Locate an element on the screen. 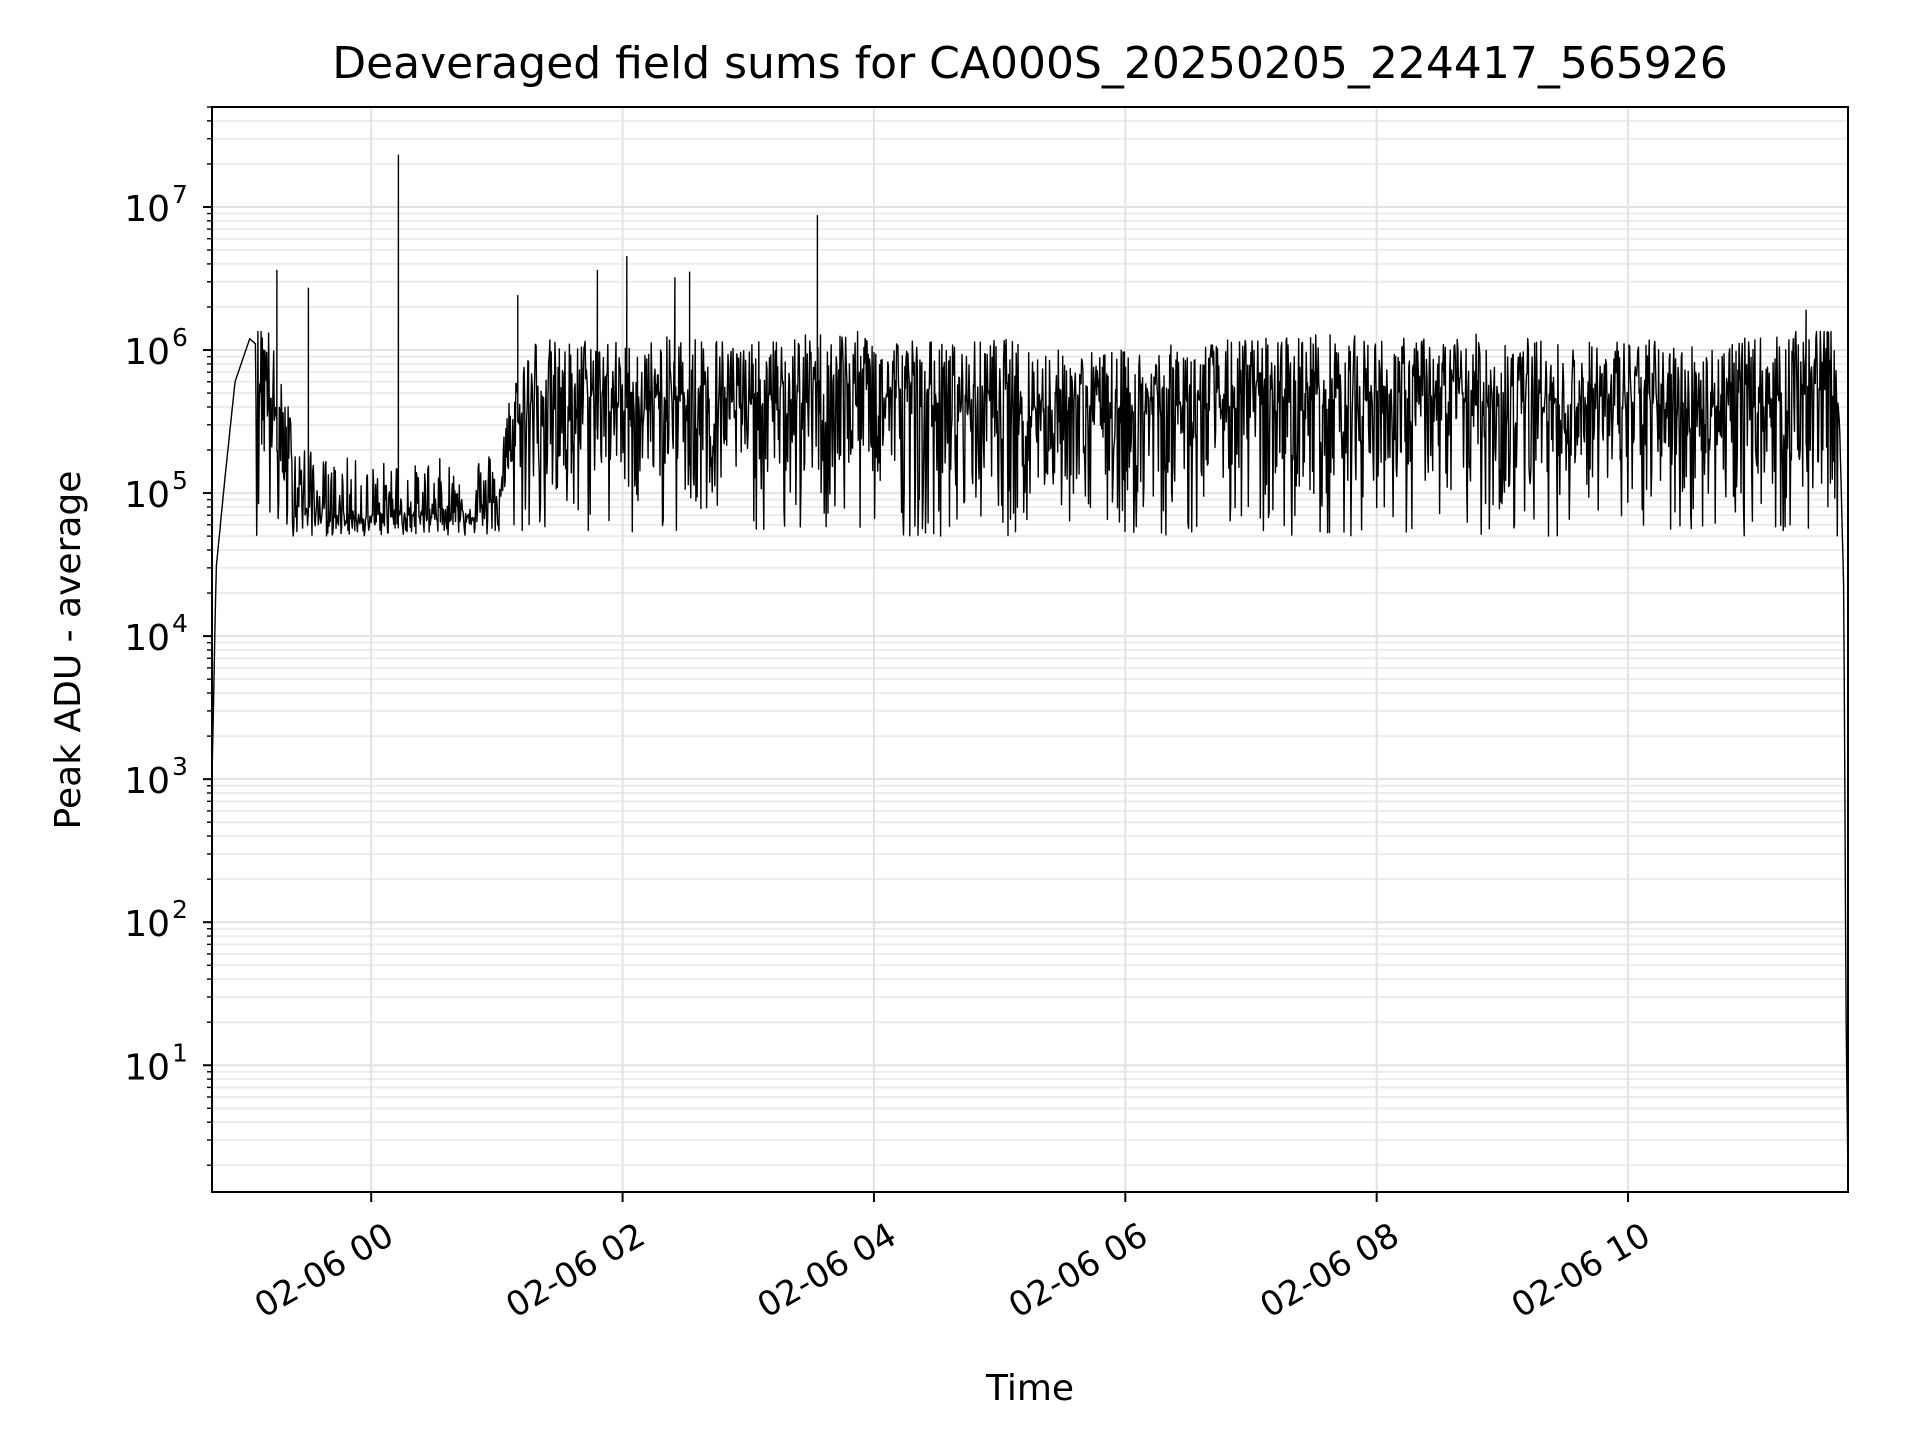 This screenshot has width=1920, height=1440. x-tick-label: 02-06 02 is located at coordinates (575, 1270).